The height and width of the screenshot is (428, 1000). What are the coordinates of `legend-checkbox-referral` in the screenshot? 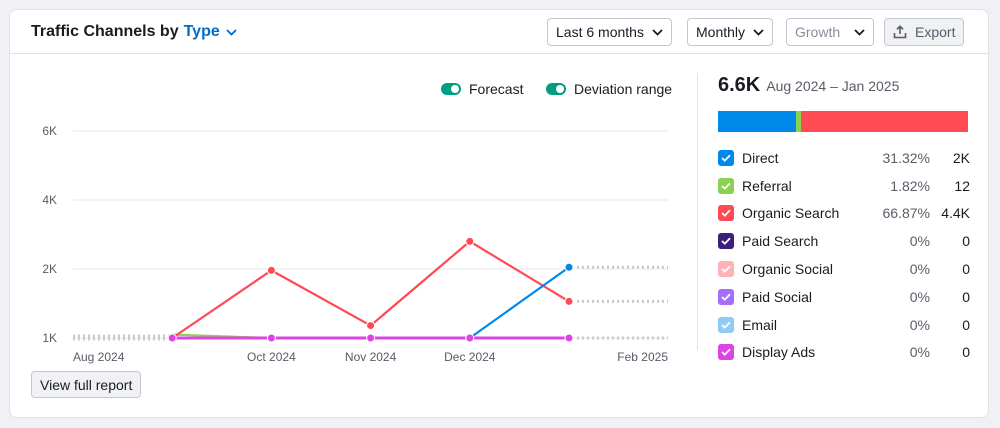 It's located at (726, 185).